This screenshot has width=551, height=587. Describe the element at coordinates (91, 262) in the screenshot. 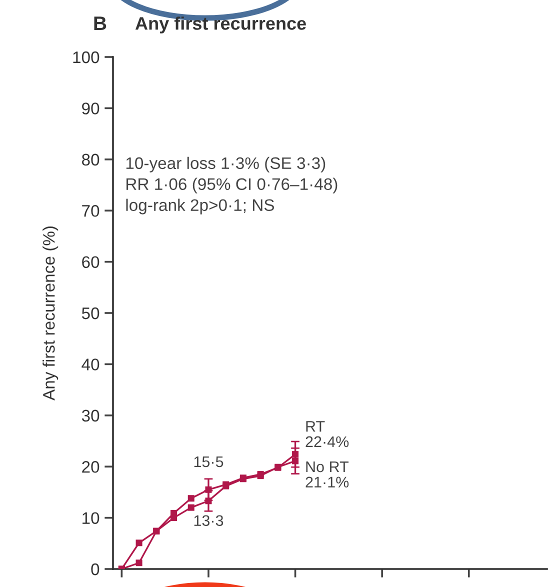

I see `y-tick-label: 60` at that location.